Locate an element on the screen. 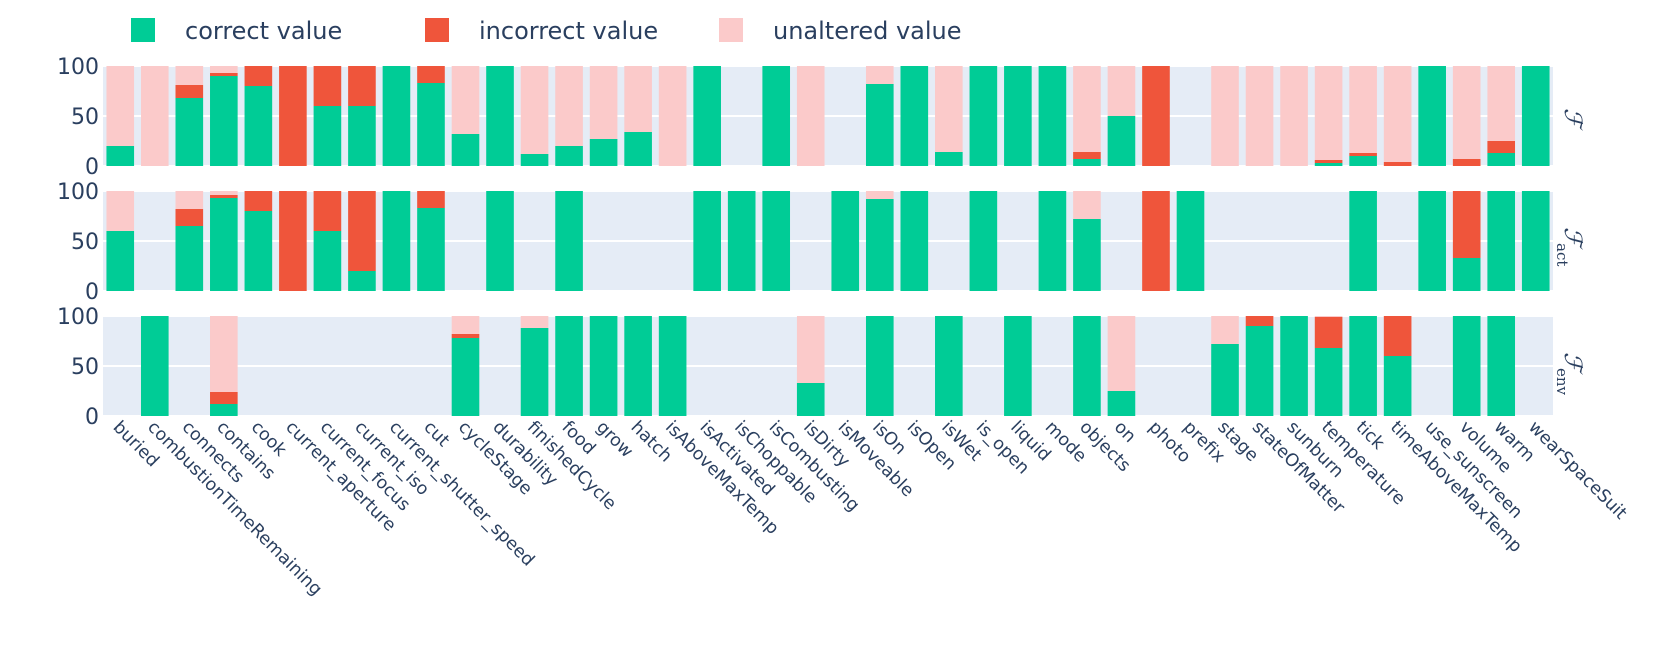  bar-unaltered-hatch is located at coordinates (638, 99).